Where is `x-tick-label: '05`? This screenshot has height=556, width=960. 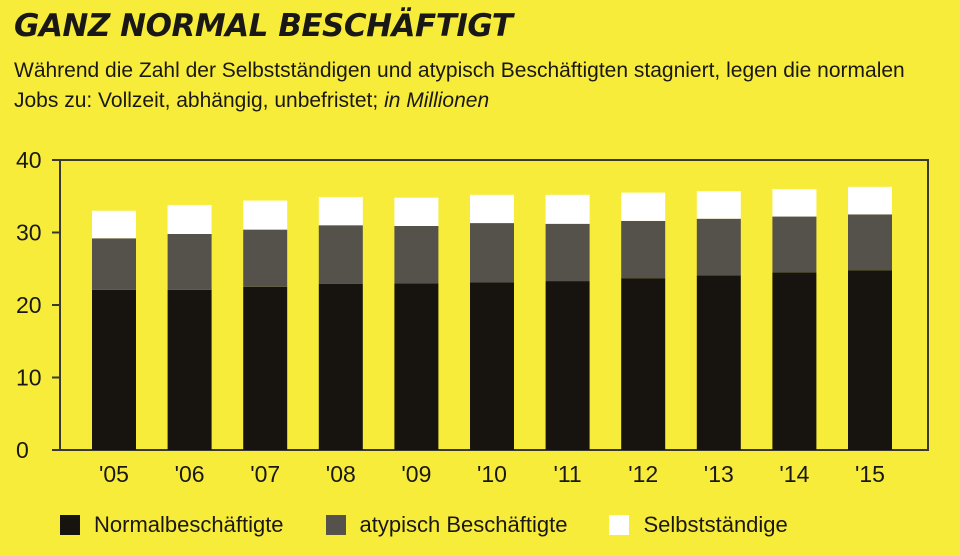
x-tick-label: '05 is located at coordinates (114, 474).